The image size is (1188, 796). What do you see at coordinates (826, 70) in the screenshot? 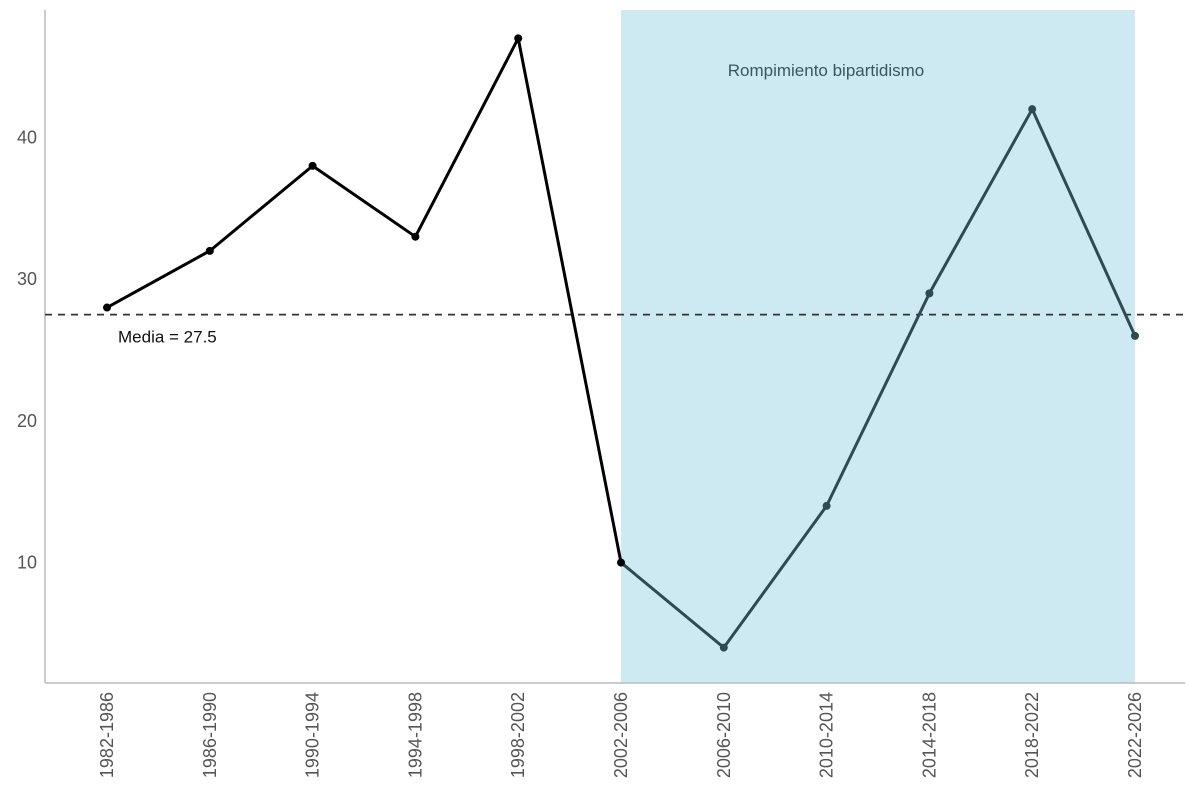
I see `highlight-region-label: Rompimiento bipartidismo` at bounding box center [826, 70].